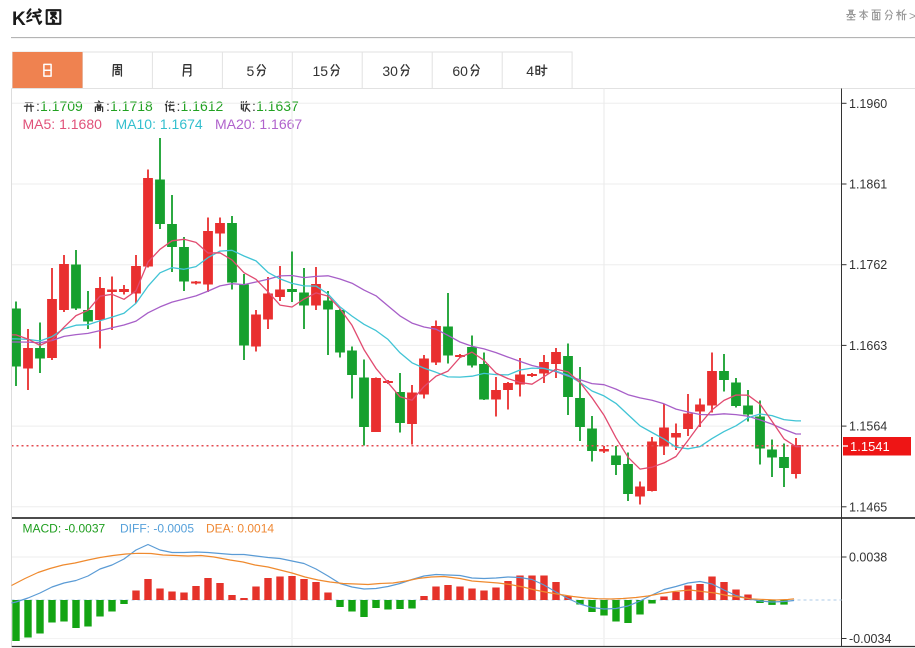 The height and width of the screenshot is (648, 915). Describe the element at coordinates (868, 346) in the screenshot. I see `svg-text: 1.1663` at that location.